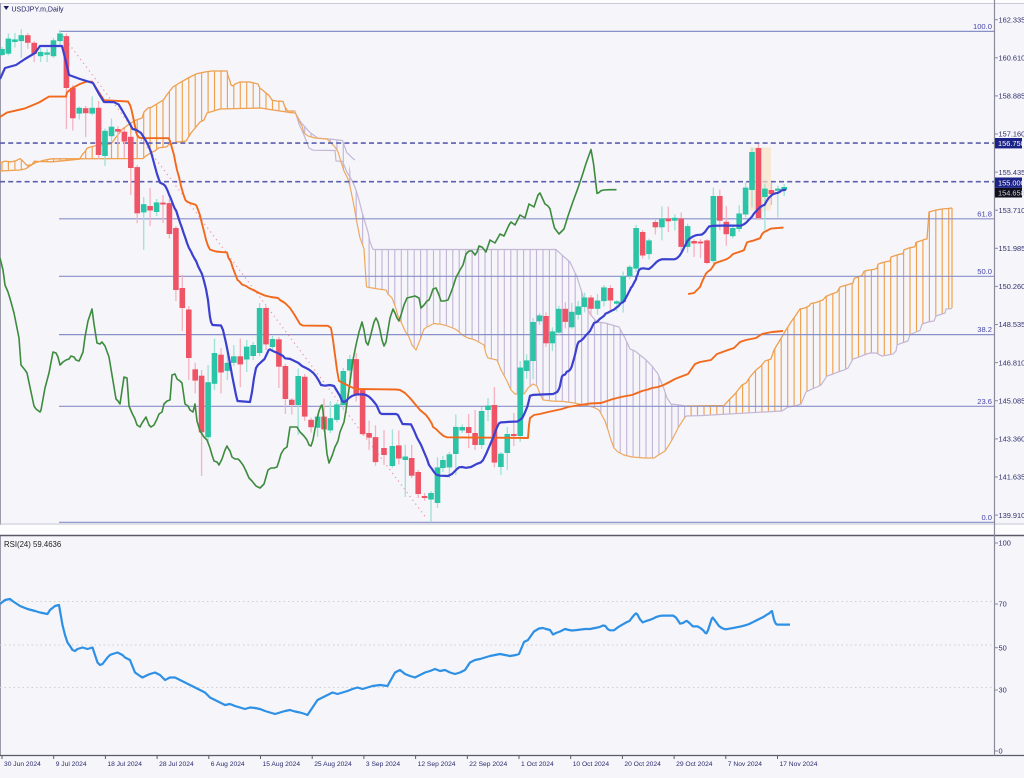 Image resolution: width=1024 pixels, height=778 pixels. Describe the element at coordinates (1001, 751) in the screenshot. I see `svg-text: 0` at that location.